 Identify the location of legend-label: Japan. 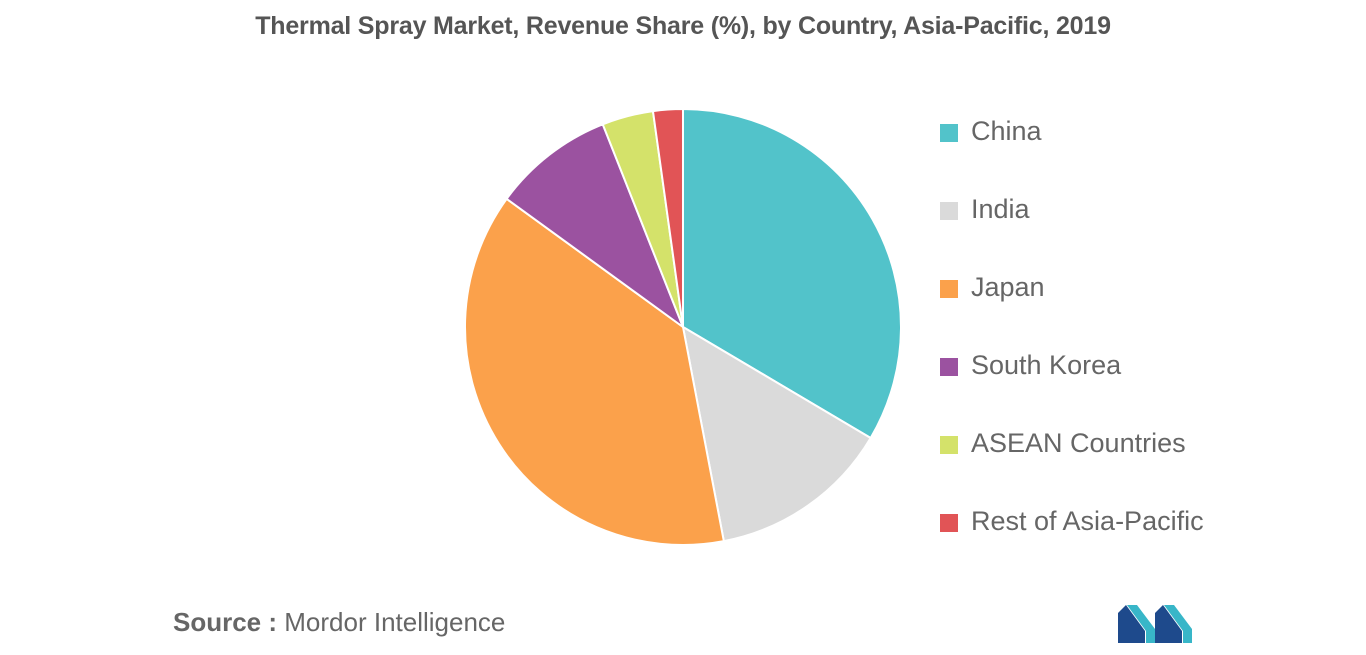
(1008, 287).